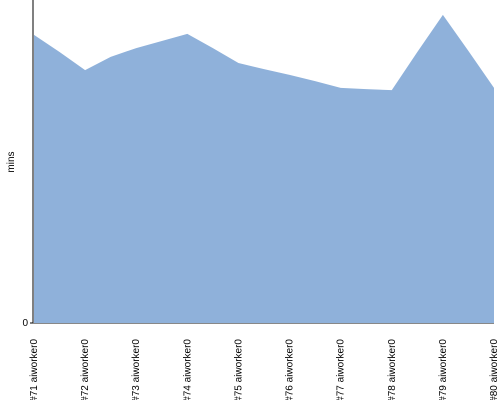 This screenshot has width=500, height=400. Describe the element at coordinates (85, 369) in the screenshot. I see `x-tick-label: #72 aiworker0` at that location.